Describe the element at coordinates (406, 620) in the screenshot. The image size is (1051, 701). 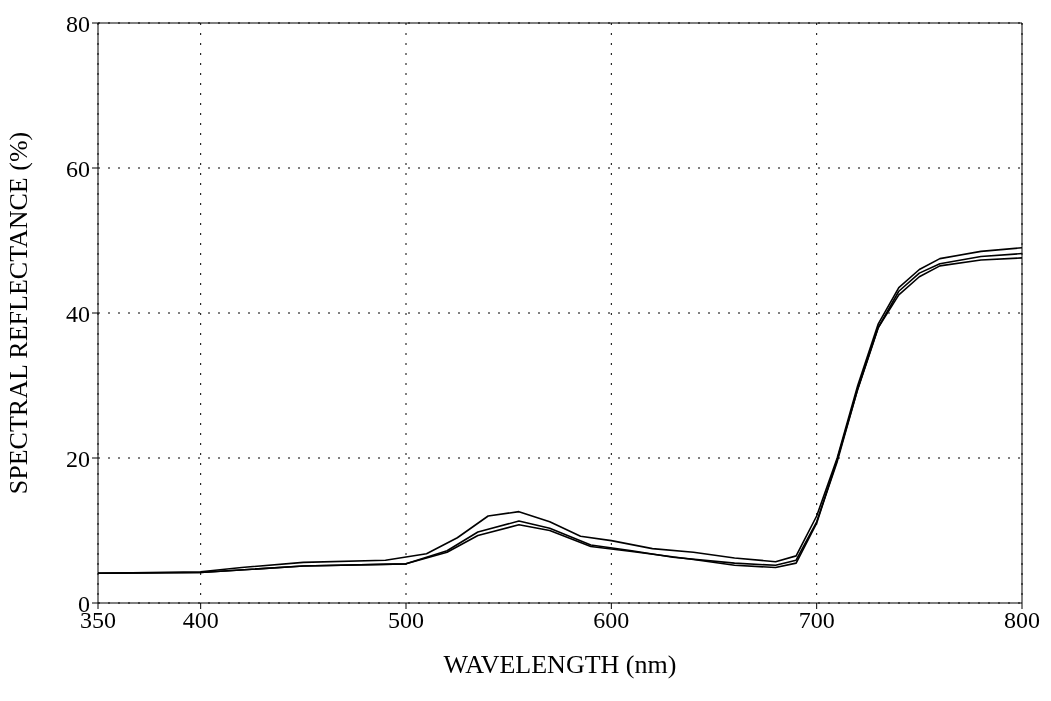
I see `x-tick-label: 500` at that location.